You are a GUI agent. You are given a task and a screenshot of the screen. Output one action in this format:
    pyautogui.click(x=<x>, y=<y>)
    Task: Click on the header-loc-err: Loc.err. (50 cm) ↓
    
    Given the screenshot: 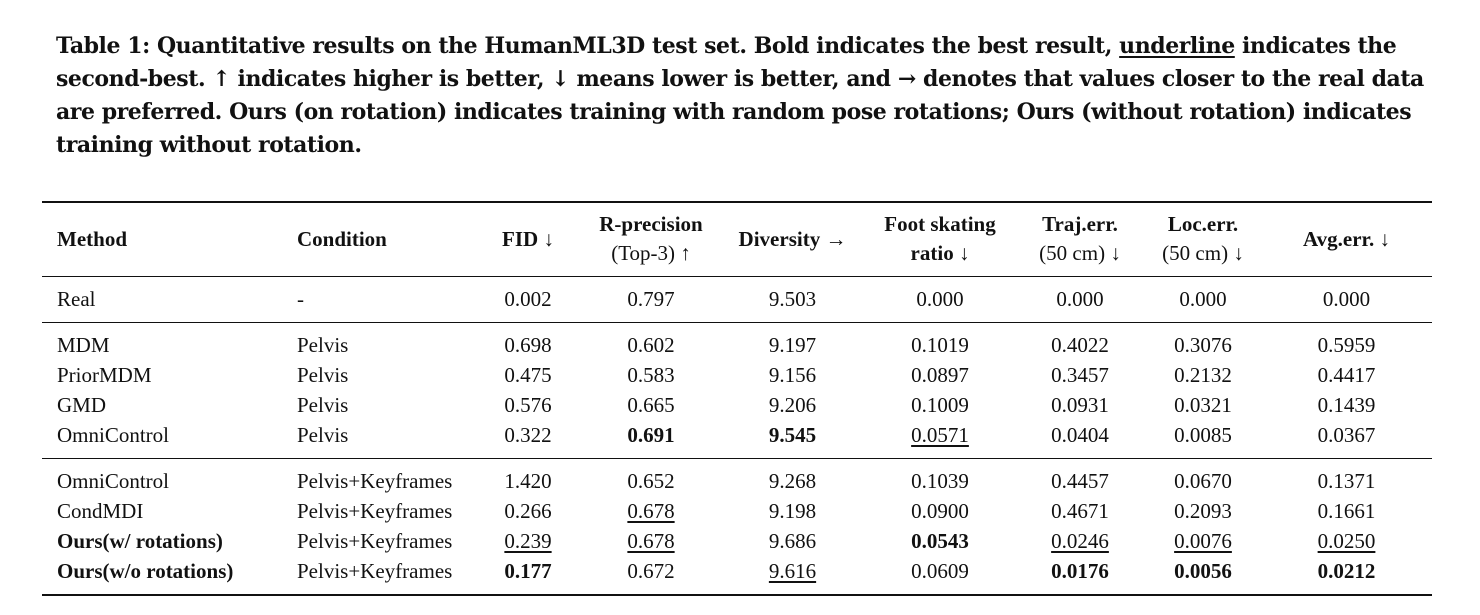 What is the action you would take?
    pyautogui.click(x=1203, y=239)
    